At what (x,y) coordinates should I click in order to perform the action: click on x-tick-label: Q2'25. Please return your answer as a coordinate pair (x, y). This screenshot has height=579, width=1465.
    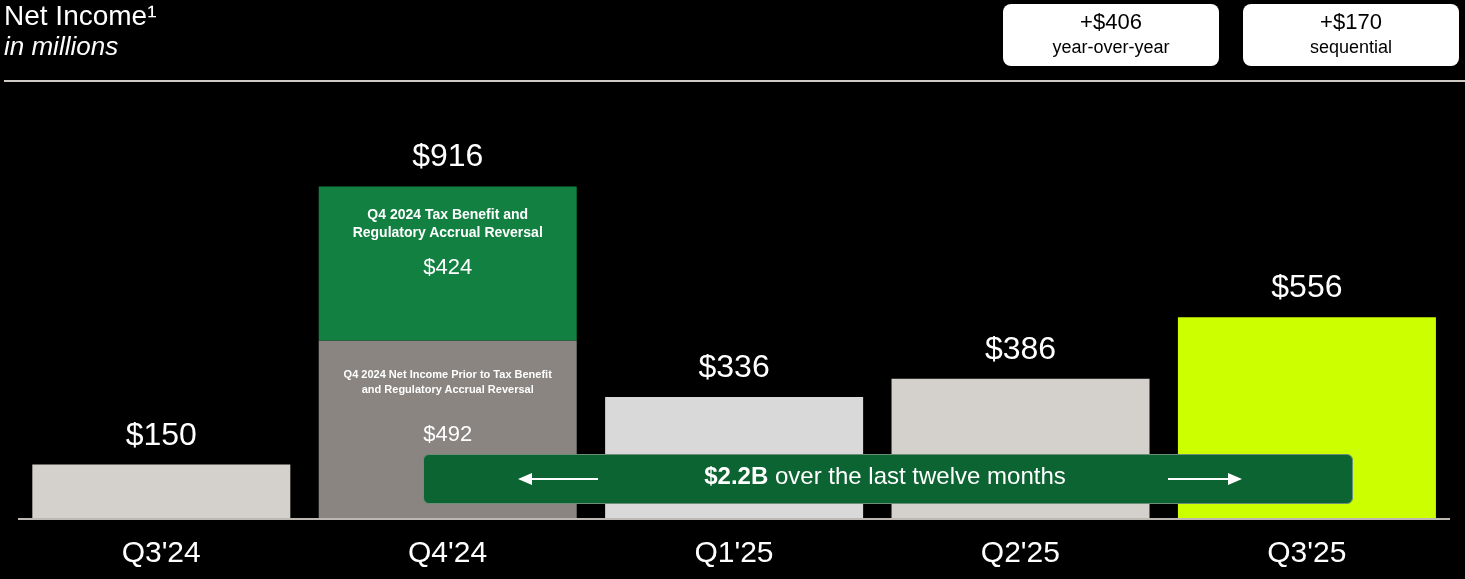
    Looking at the image, I should click on (1020, 552).